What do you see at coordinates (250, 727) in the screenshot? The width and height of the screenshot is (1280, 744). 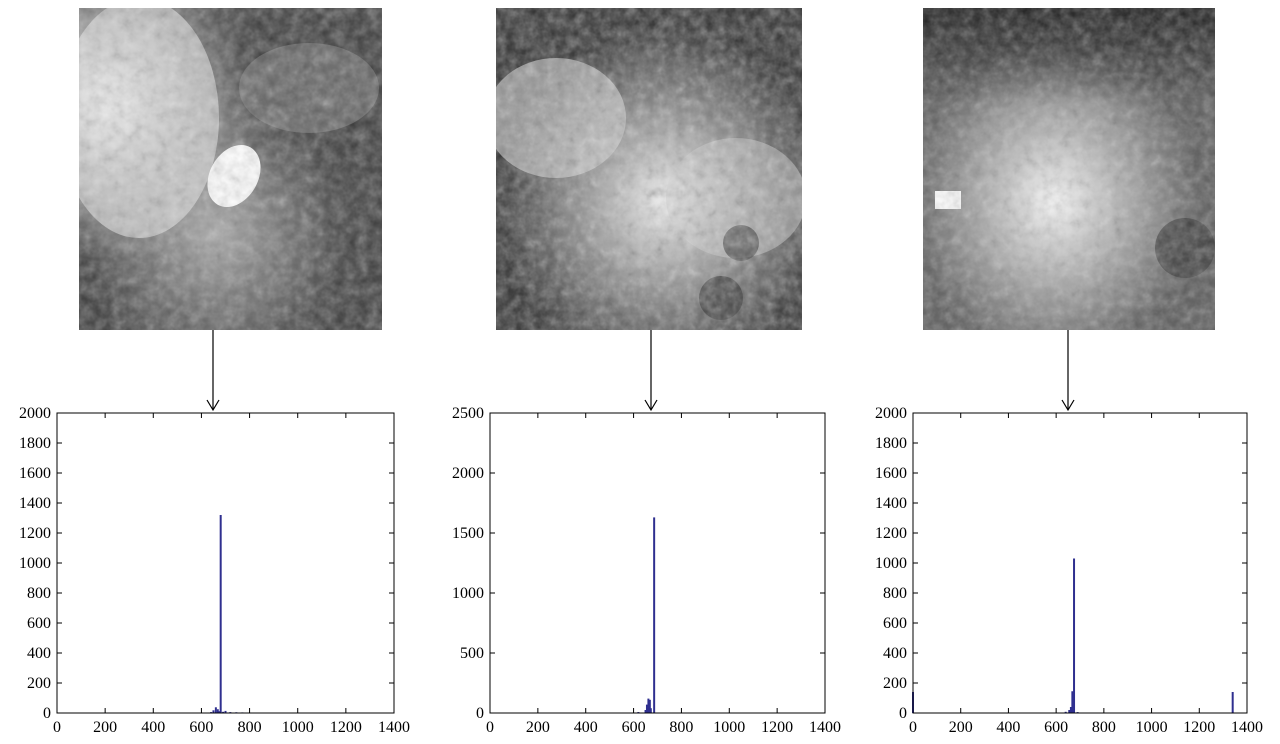 I see `chart-1-xtick-label: 800` at bounding box center [250, 727].